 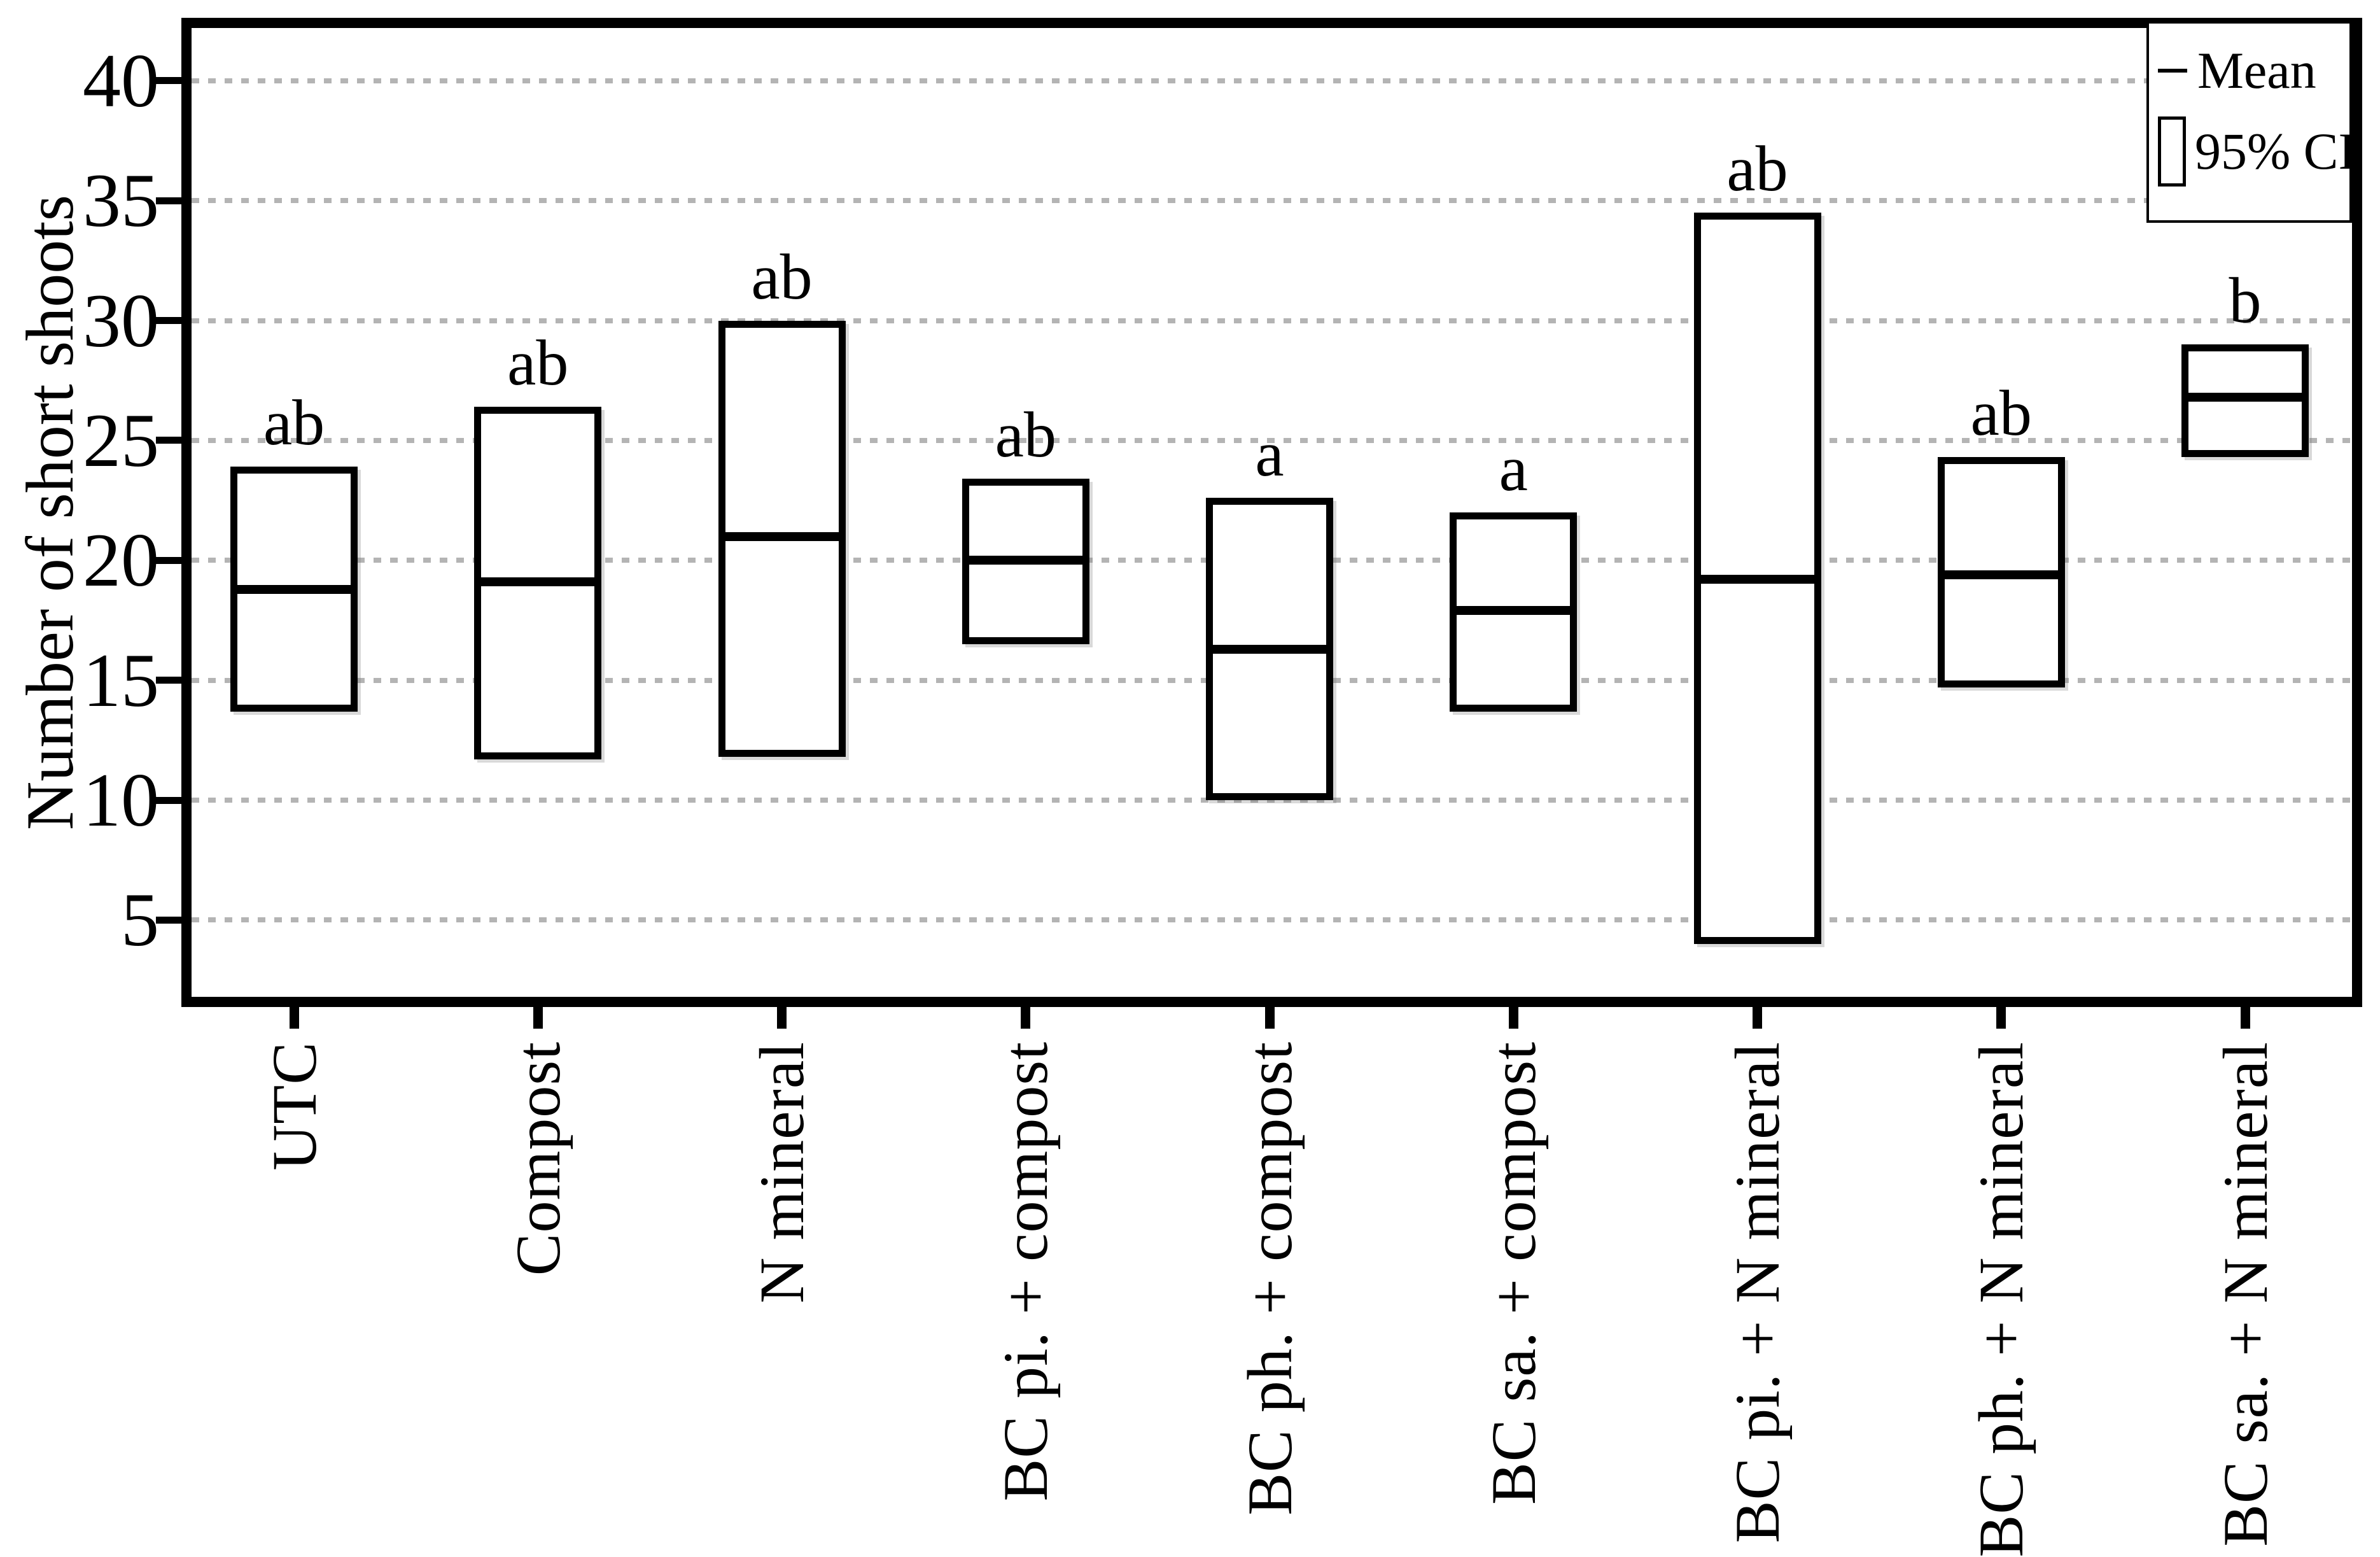 What do you see at coordinates (2172, 151) in the screenshot?
I see `legend-ci-box-symbol` at bounding box center [2172, 151].